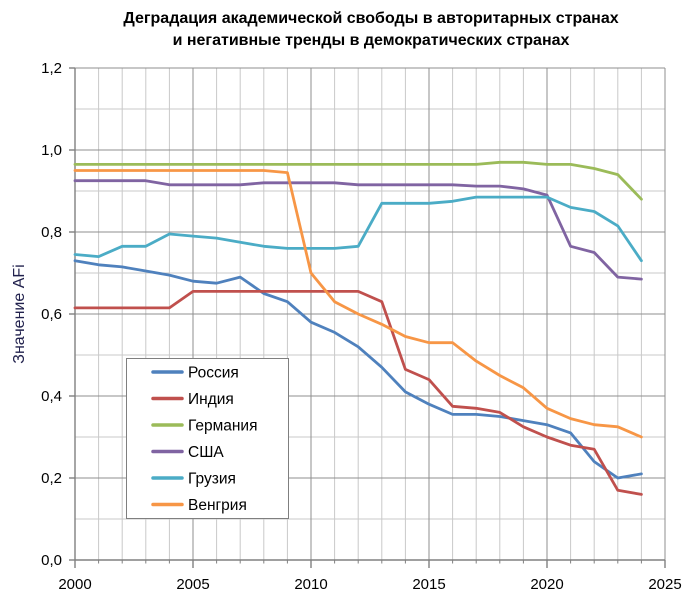 Image resolution: width=696 pixels, height=606 pixels. I want to click on y-tick-label: 1,0, so click(51, 150).